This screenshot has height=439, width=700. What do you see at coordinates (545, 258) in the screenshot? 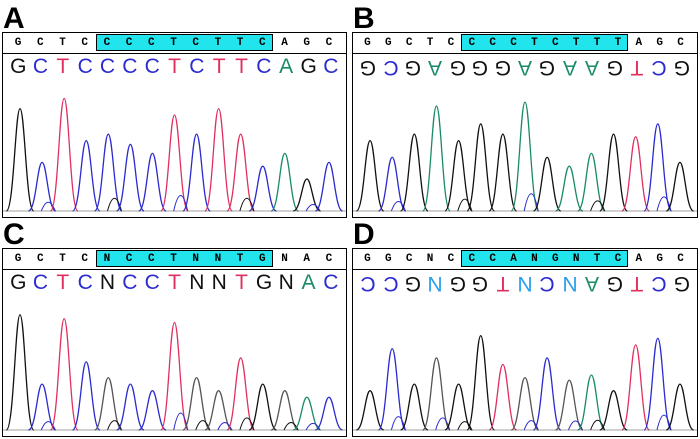
I see `highlighted-region` at bounding box center [545, 258].